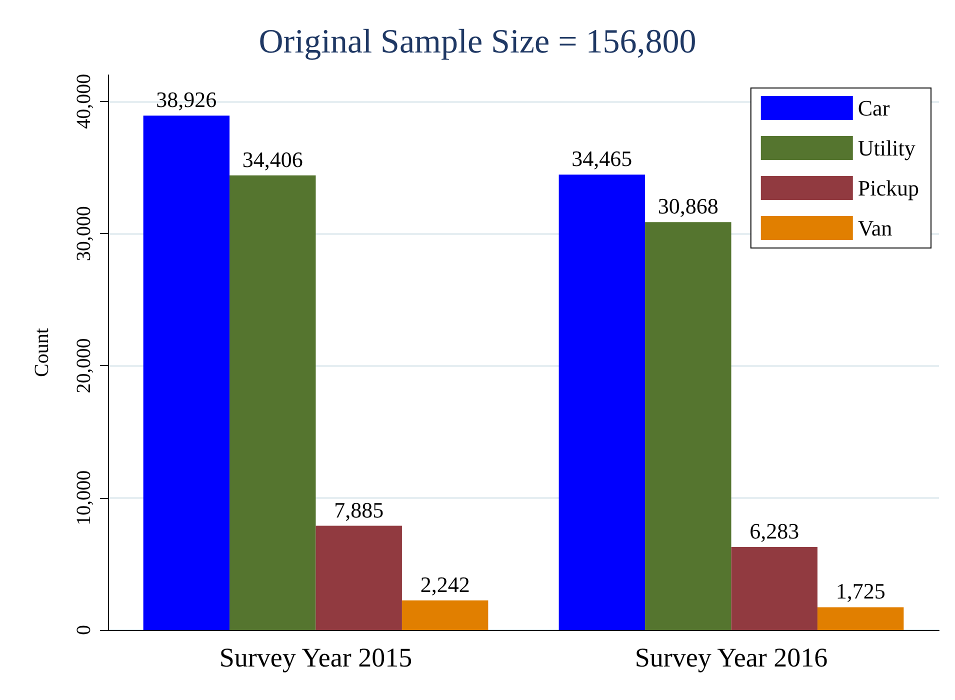 This screenshot has height=700, width=955. What do you see at coordinates (272, 159) in the screenshot?
I see `data-label: 34,406` at bounding box center [272, 159].